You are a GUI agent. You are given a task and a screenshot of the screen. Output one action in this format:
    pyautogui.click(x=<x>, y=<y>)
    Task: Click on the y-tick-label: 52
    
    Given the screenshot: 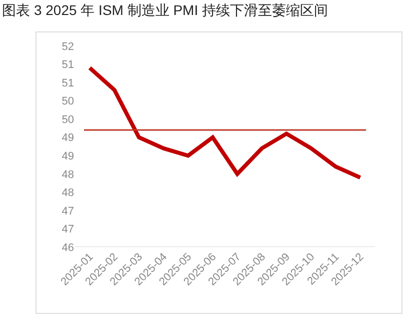 What is the action you would take?
    pyautogui.click(x=68, y=46)
    